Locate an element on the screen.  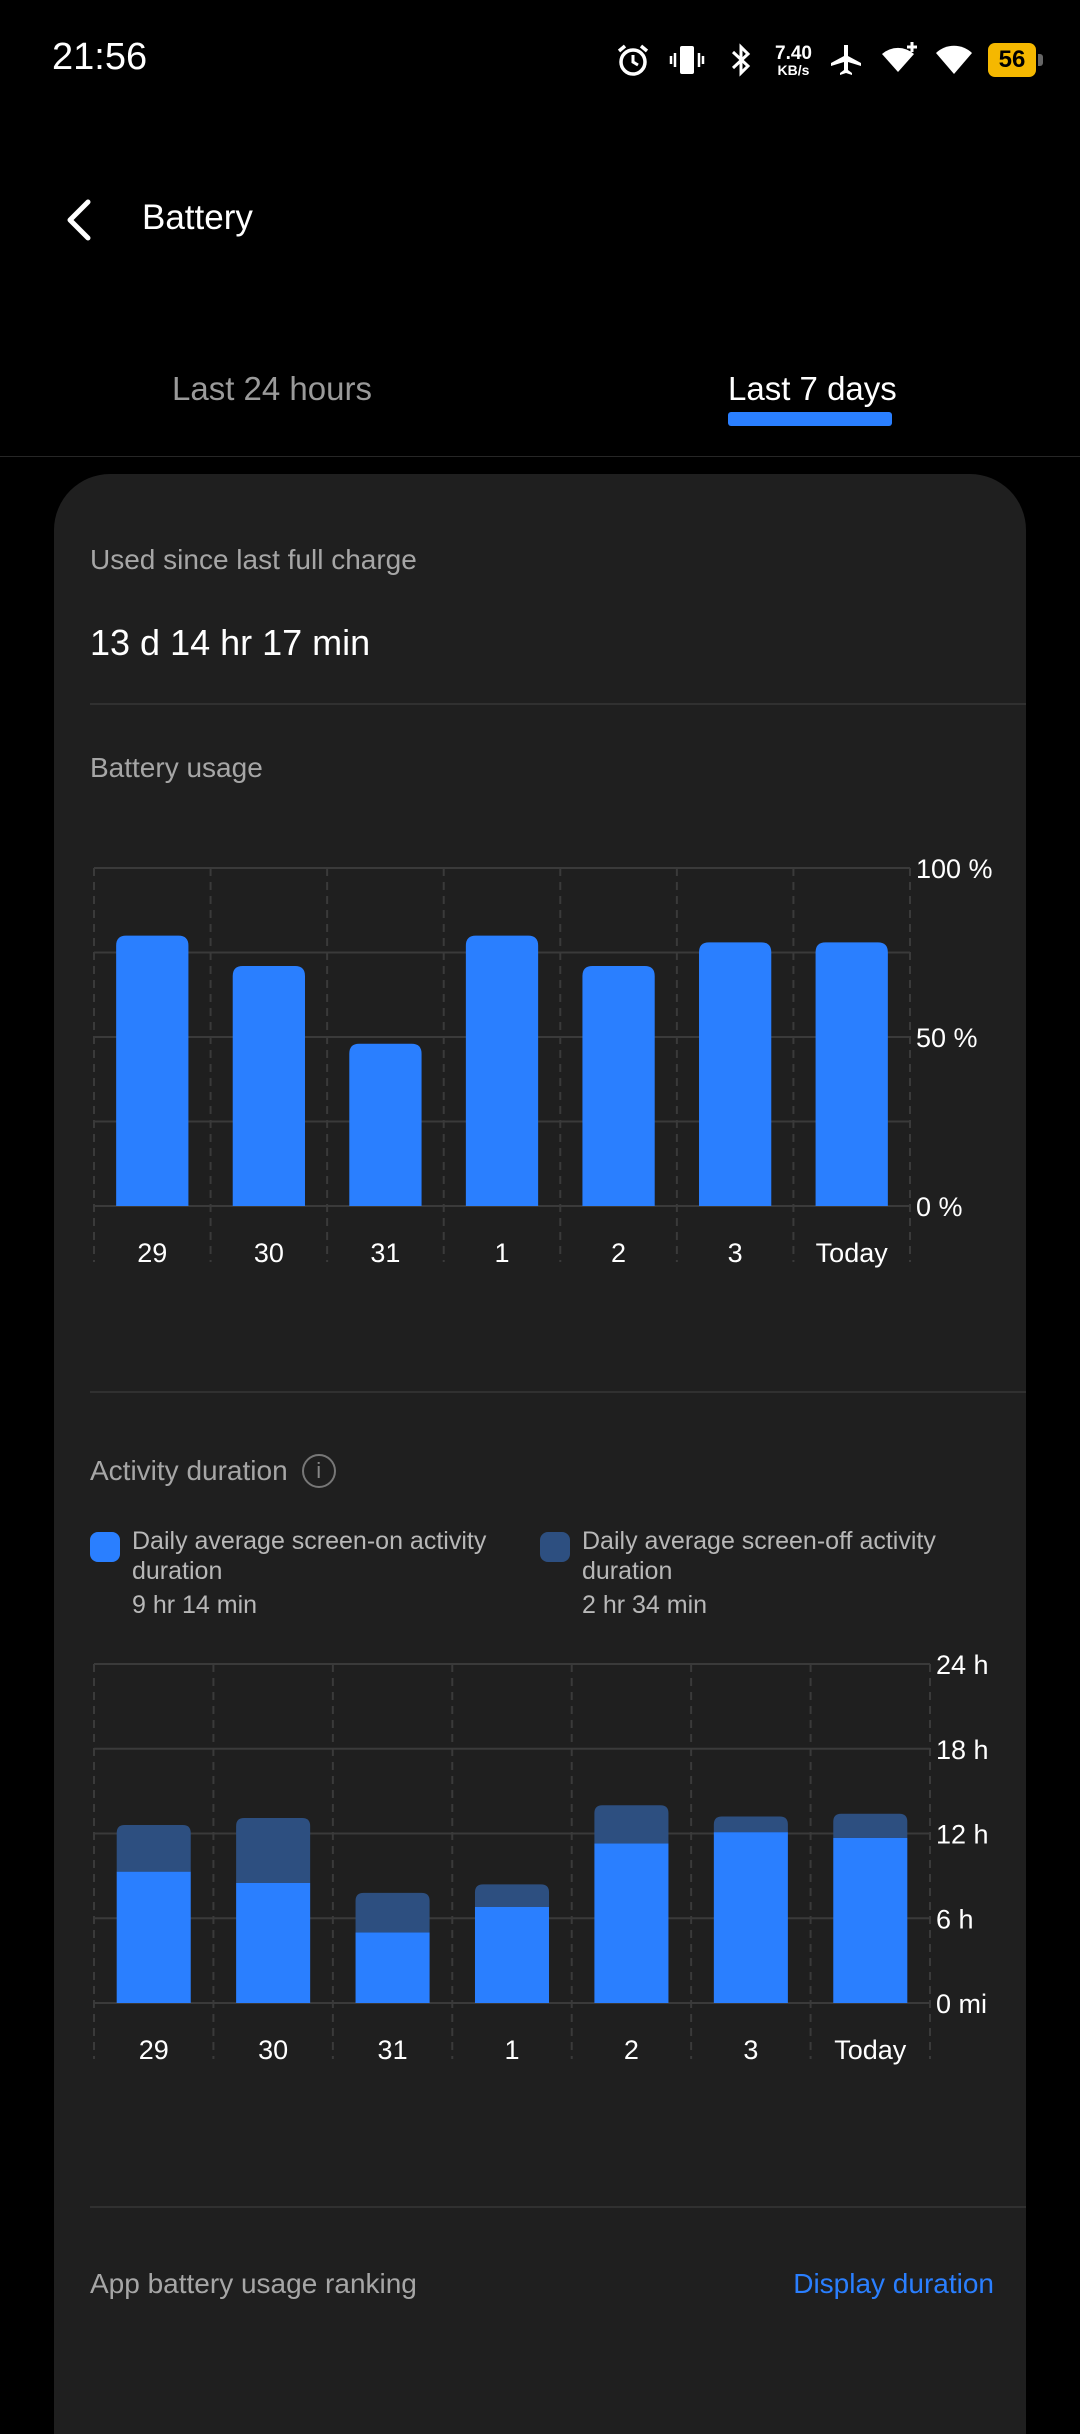
airplane-icon is located at coordinates (846, 60).